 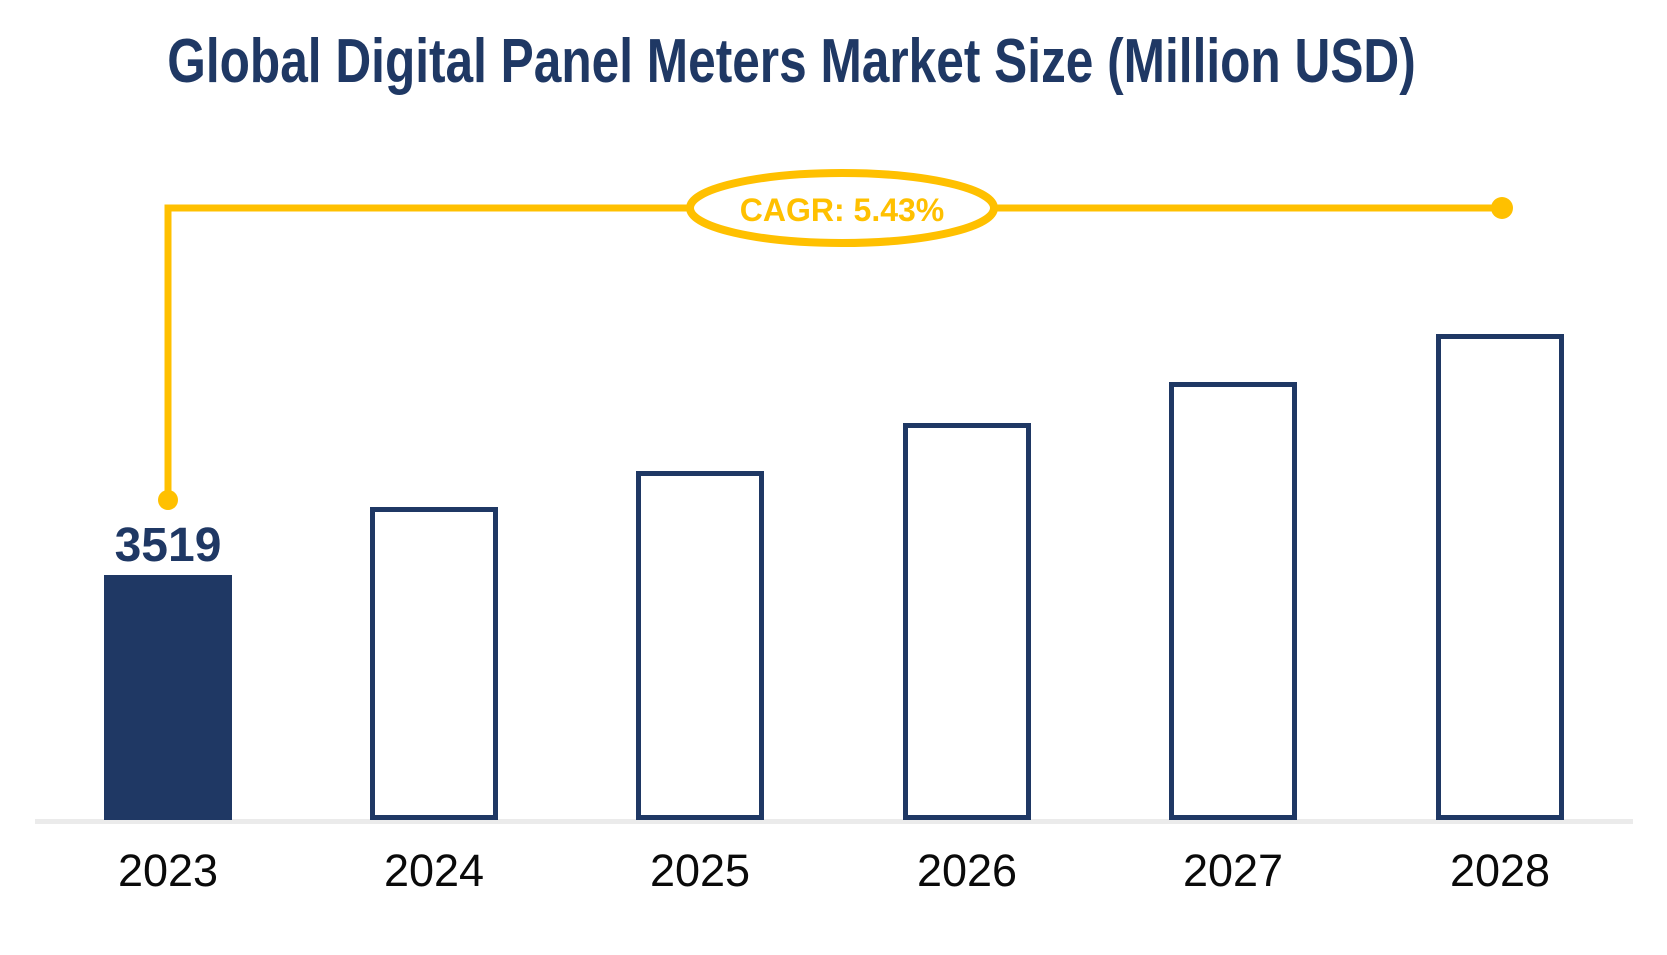 What do you see at coordinates (434, 870) in the screenshot?
I see `x-axis-label-2024: 2024` at bounding box center [434, 870].